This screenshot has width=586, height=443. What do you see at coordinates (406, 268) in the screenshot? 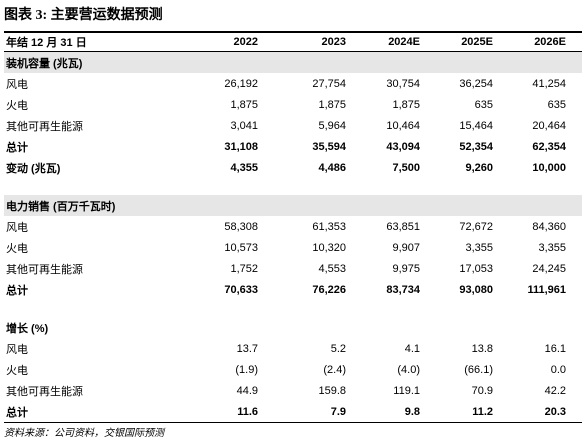
I see `value-cell: 9,975` at bounding box center [406, 268].